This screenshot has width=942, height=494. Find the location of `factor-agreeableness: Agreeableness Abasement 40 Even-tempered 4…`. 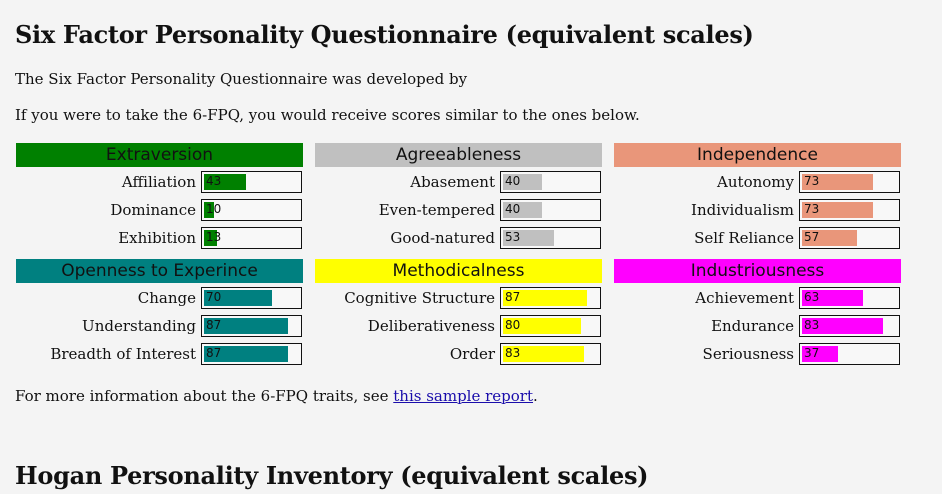

factor-agreeableness: Agreeableness Abasement 40 Even-tempered 4… is located at coordinates (458, 196).